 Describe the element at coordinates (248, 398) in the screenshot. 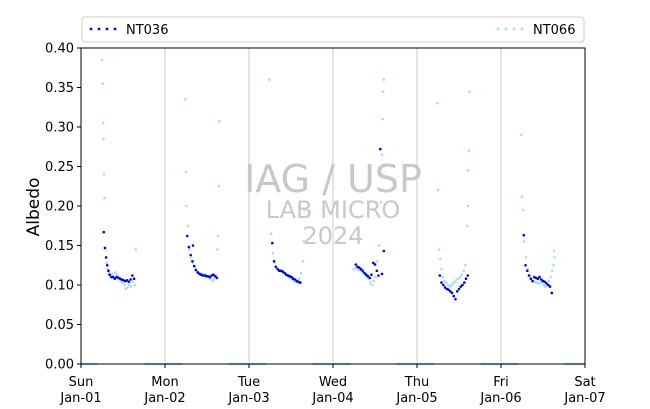

I see `x-tick-date: Jan-03` at that location.